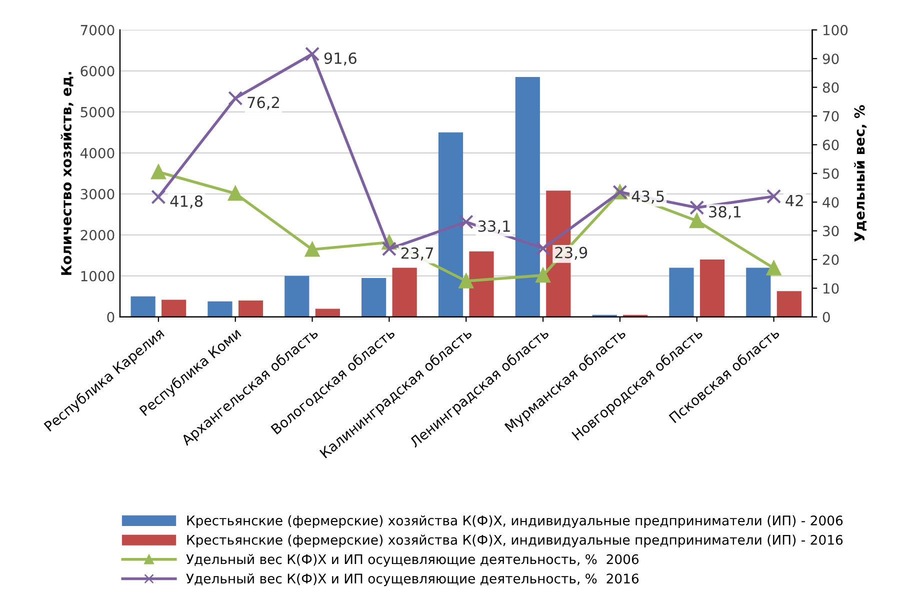  I want to click on data-label: 41,8, so click(186, 202).